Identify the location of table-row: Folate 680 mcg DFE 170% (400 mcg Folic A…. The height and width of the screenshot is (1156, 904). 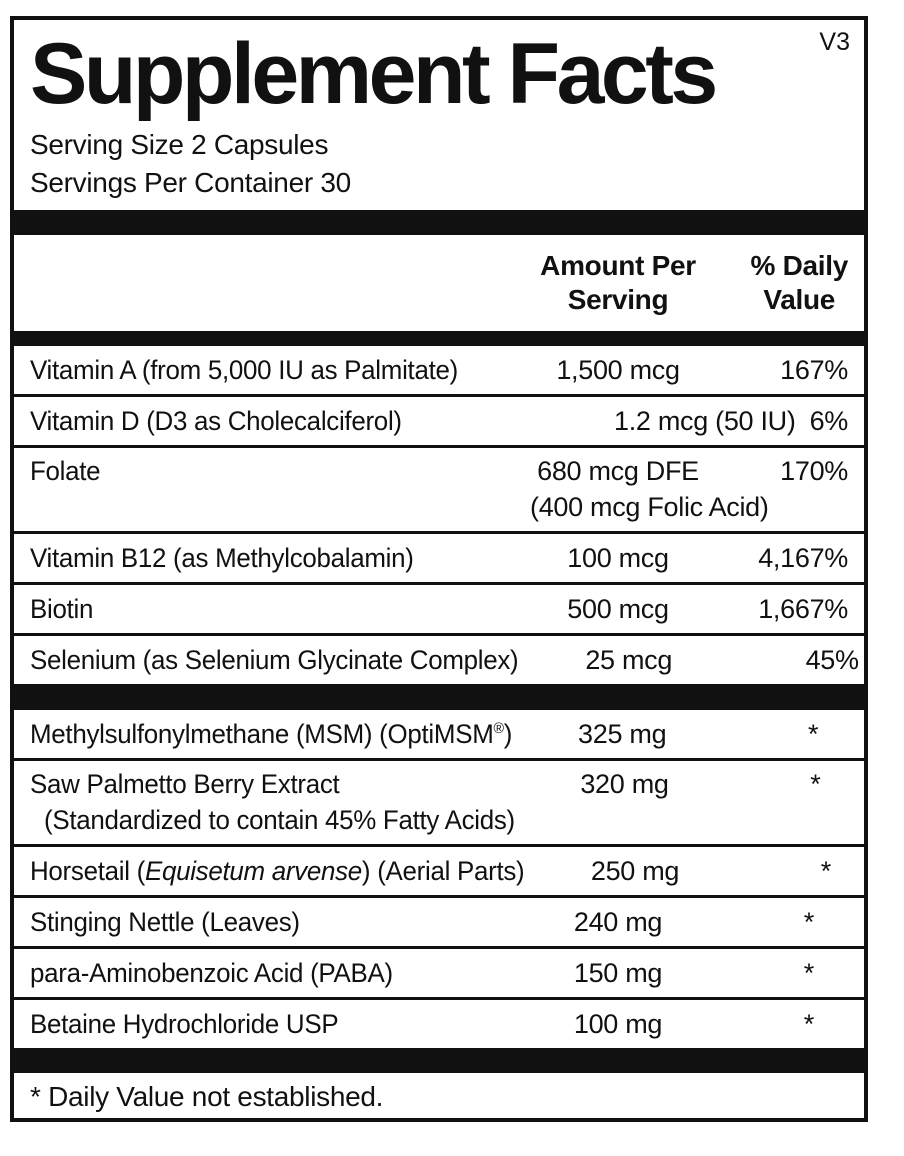
(439, 488).